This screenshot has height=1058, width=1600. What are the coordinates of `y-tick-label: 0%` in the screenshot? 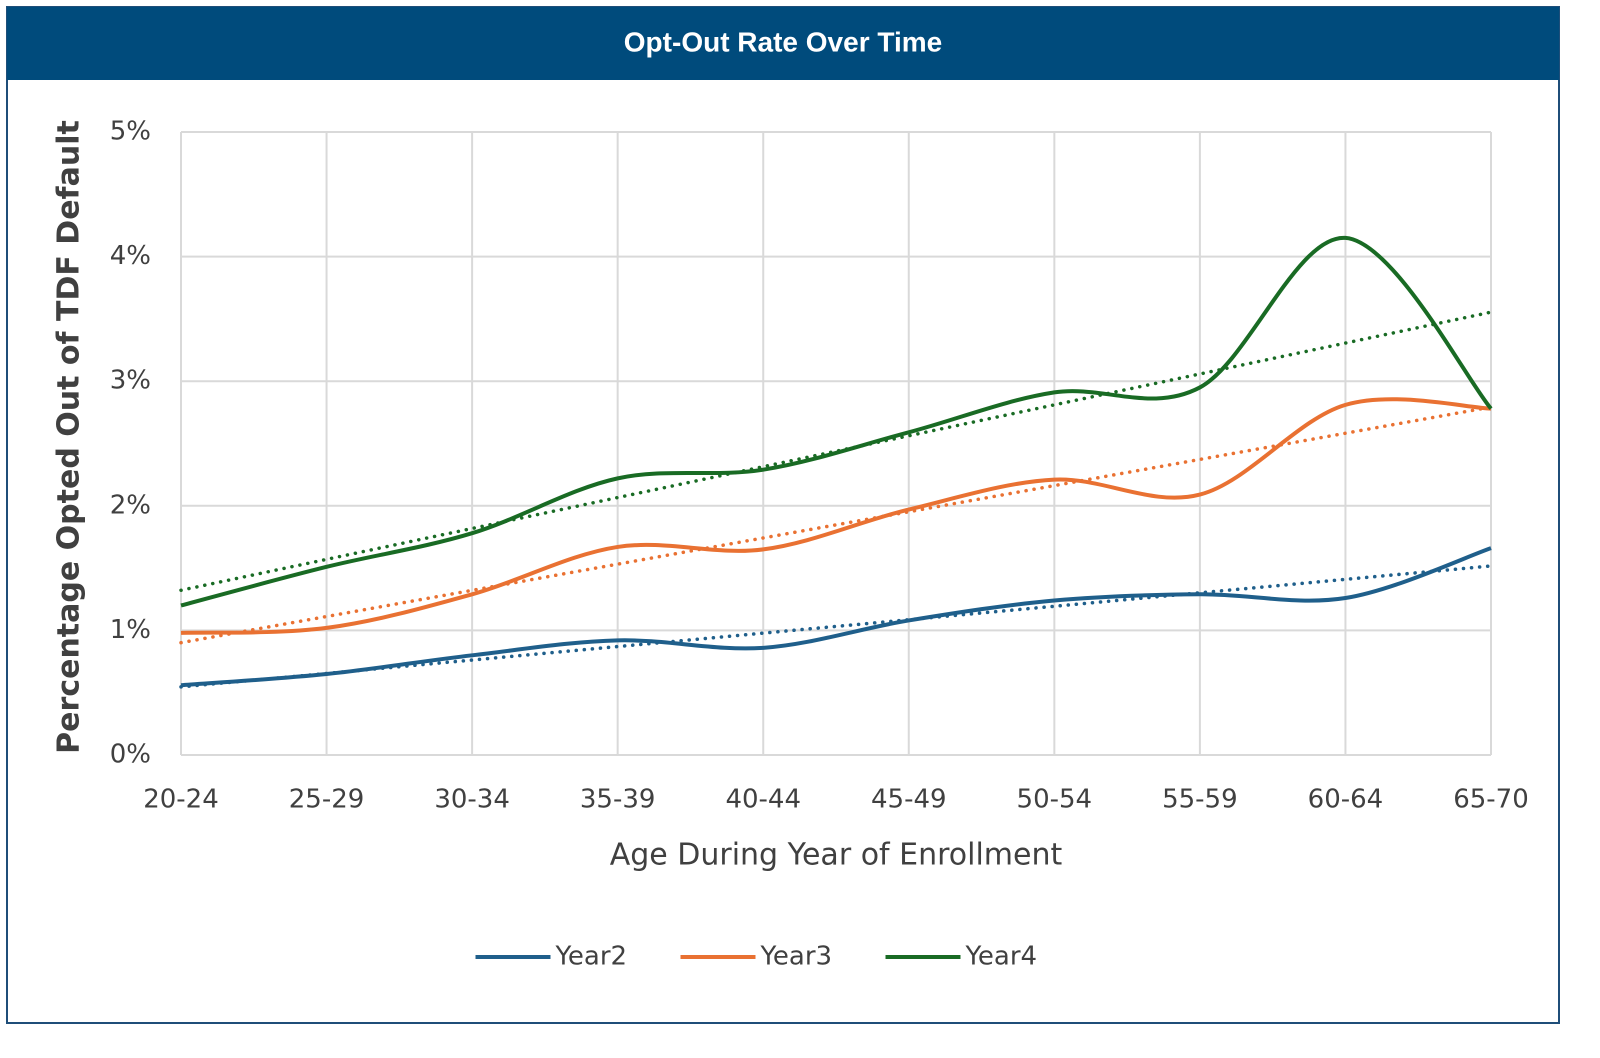 It's located at (130, 755).